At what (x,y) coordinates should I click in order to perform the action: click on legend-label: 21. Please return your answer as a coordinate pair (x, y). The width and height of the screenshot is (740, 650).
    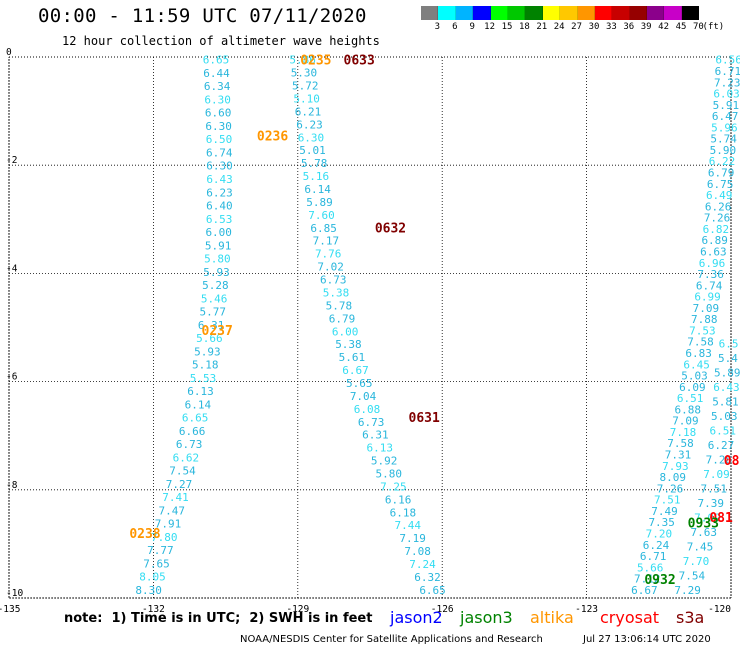
    Looking at the image, I should click on (542, 27).